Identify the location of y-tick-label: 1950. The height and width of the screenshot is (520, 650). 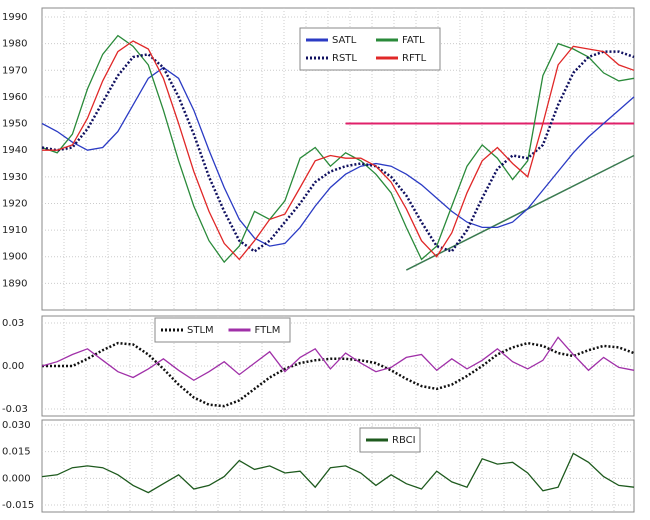
(14, 124).